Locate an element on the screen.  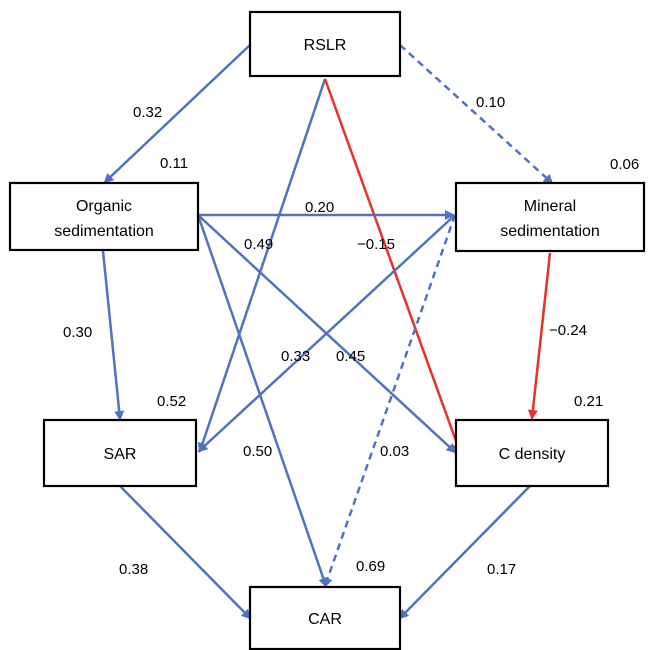
node-sar-label: SAR is located at coordinates (120, 454).